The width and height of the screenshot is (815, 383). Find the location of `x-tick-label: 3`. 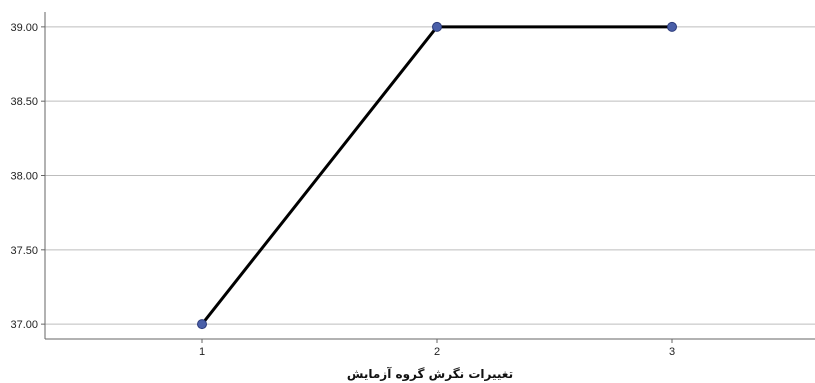

x-tick-label: 3 is located at coordinates (672, 352).